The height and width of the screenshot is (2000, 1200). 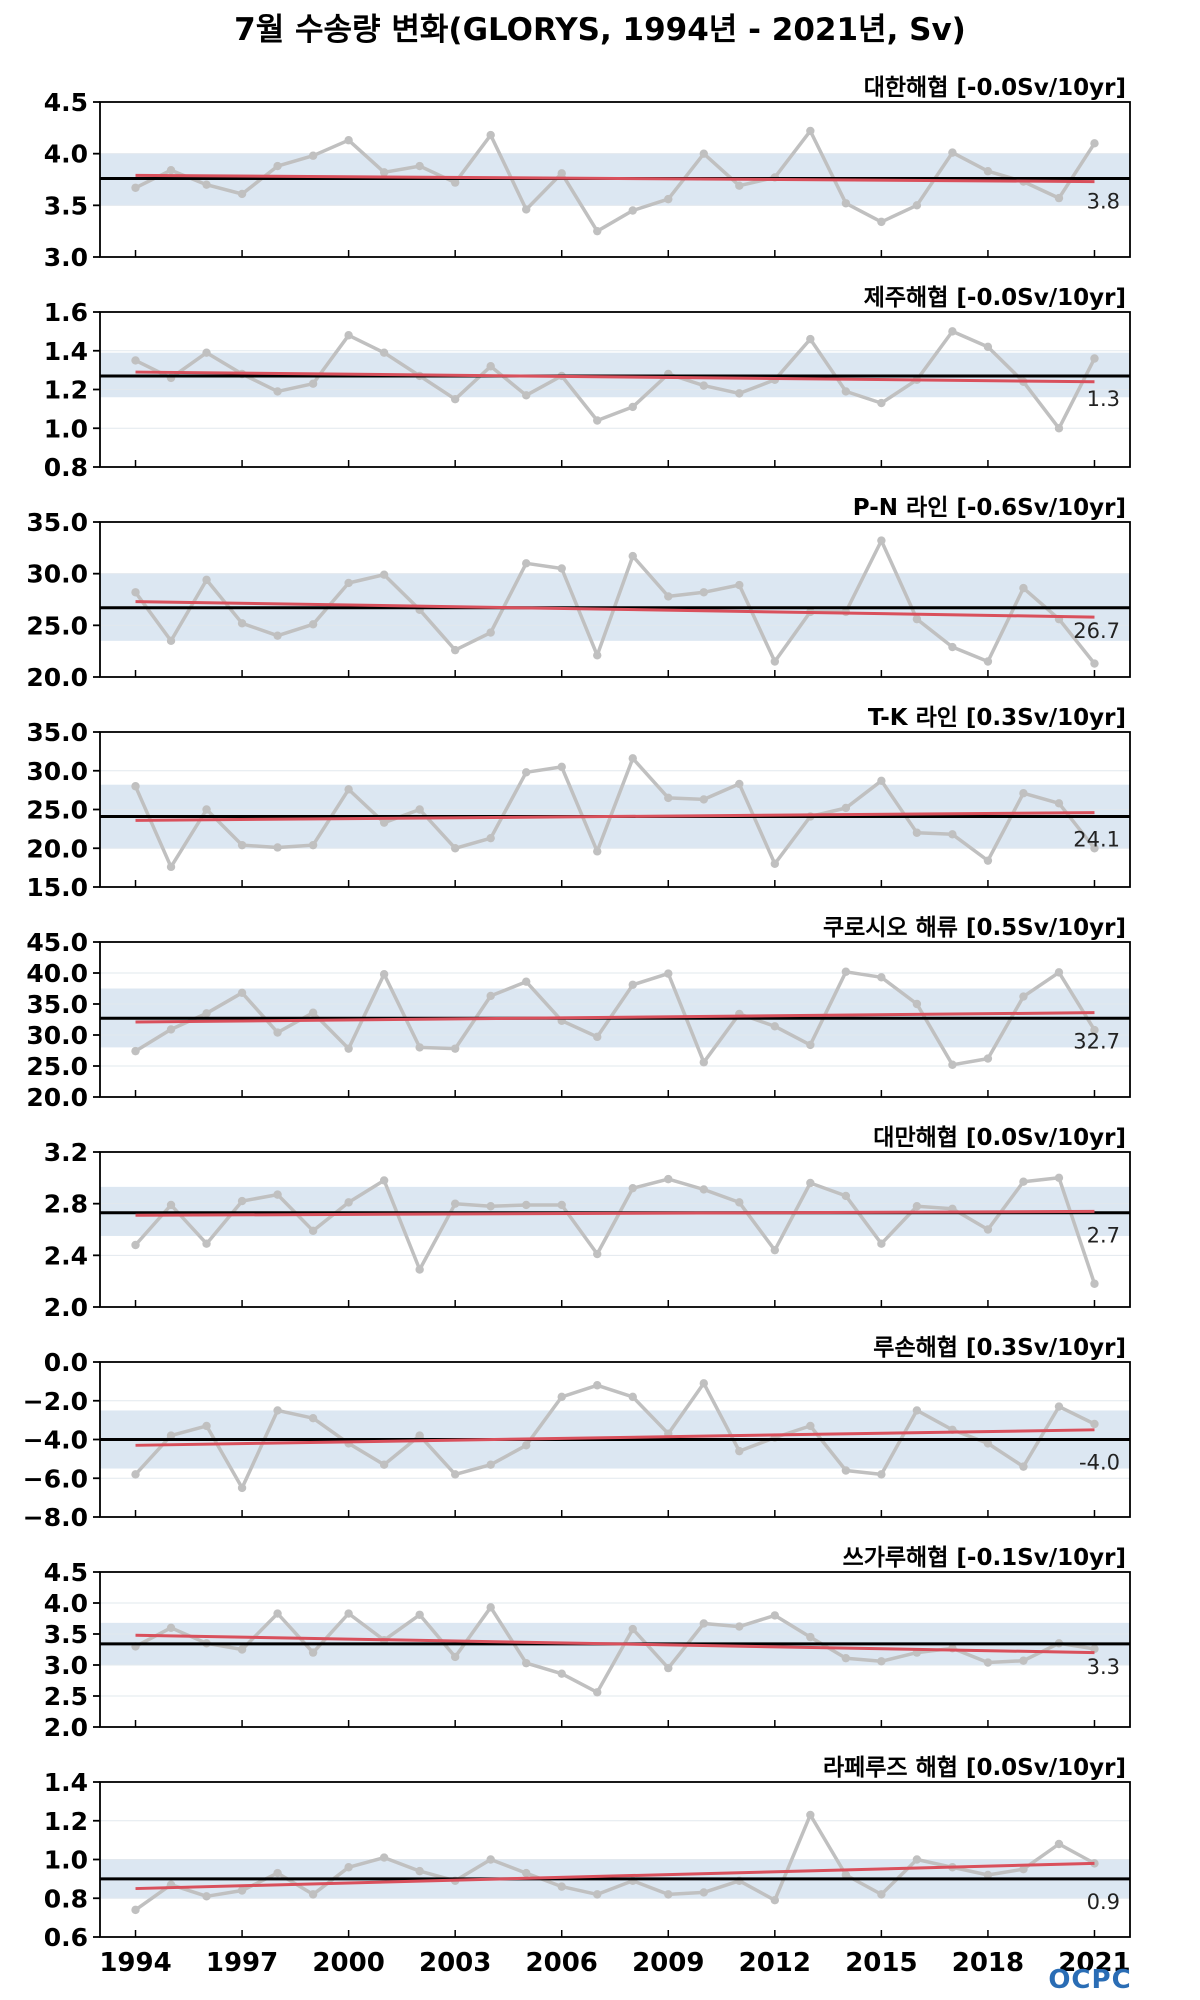 I want to click on y-tick-label: 35.0, so click(x=57, y=522).